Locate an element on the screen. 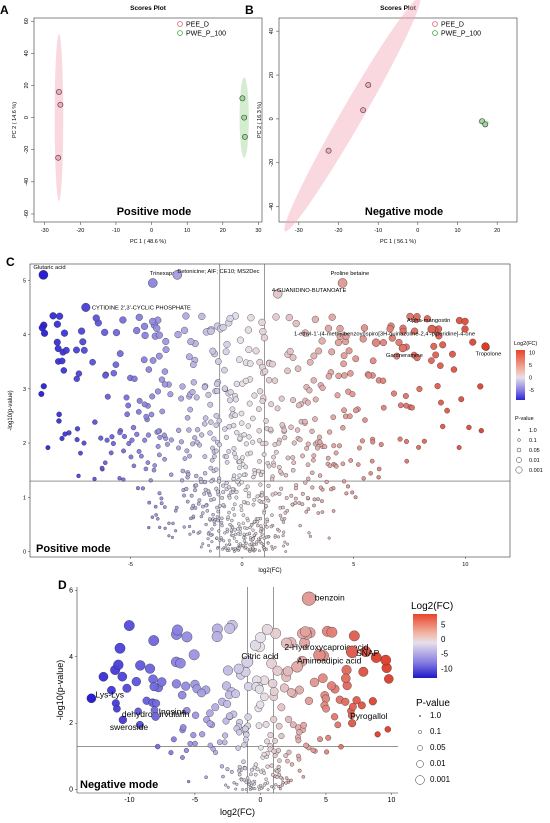 This screenshot has height=823, width=550. score-point is located at coordinates (242, 98).